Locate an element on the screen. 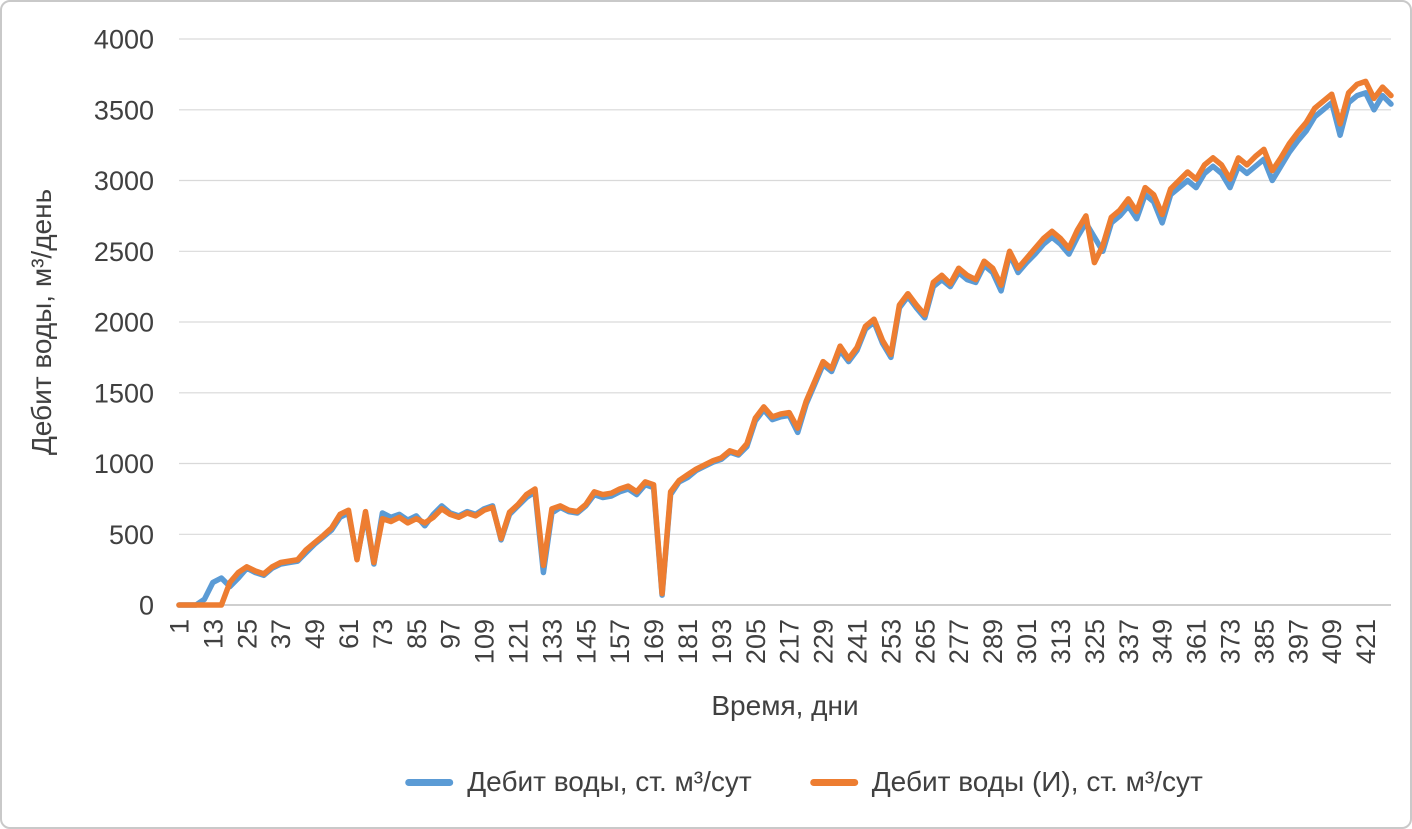  y-tick-label: 2500 is located at coordinates (124, 252).